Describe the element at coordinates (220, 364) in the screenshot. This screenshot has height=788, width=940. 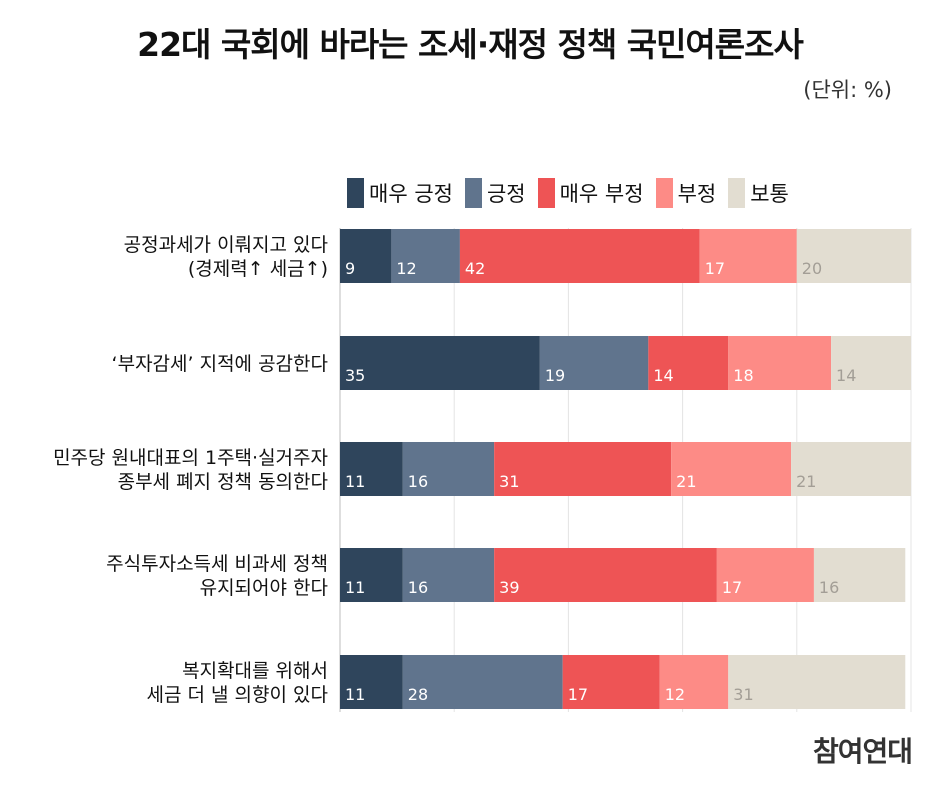
I see `category-label: ‘부자감세’ 지적에 공감한다` at that location.